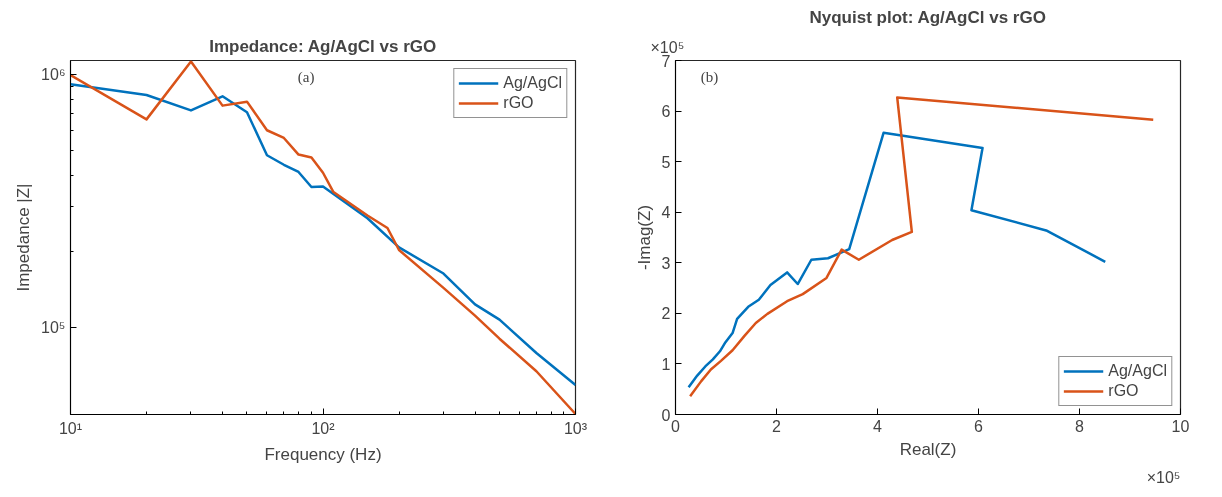 The image size is (1222, 497). Describe the element at coordinates (666, 314) in the screenshot. I see `y-tick-label: 2` at that location.